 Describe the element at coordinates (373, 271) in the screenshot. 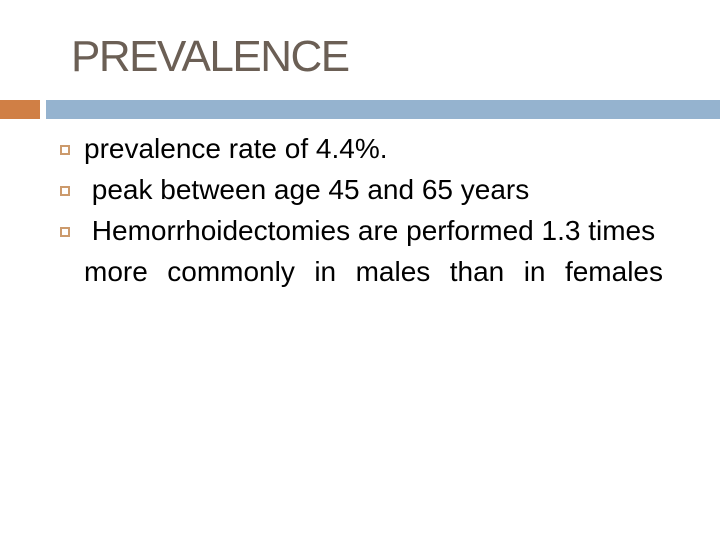

I see `bullet-item-hemorrhoidectomies-continuation: more commonly in males than in females` at that location.